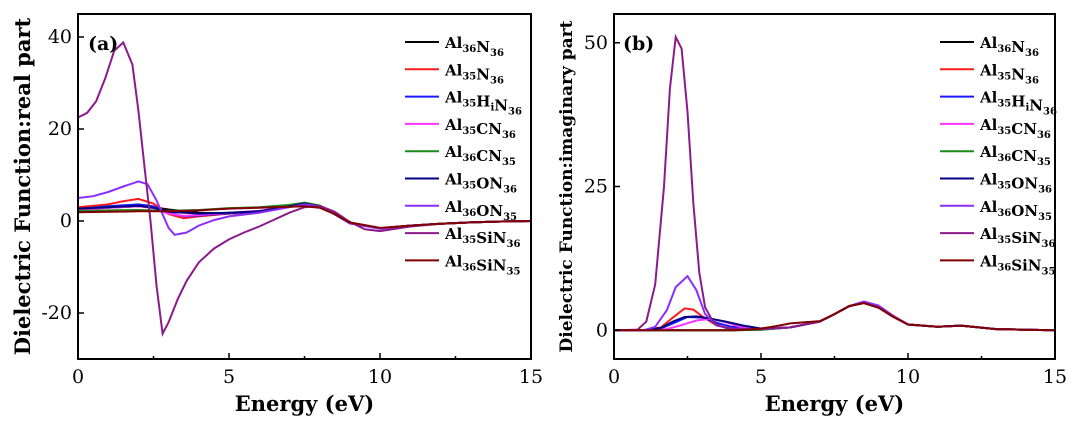 Image resolution: width=1080 pixels, height=428 pixels. Describe the element at coordinates (60, 129) in the screenshot. I see `y-tick-label: 20` at that location.